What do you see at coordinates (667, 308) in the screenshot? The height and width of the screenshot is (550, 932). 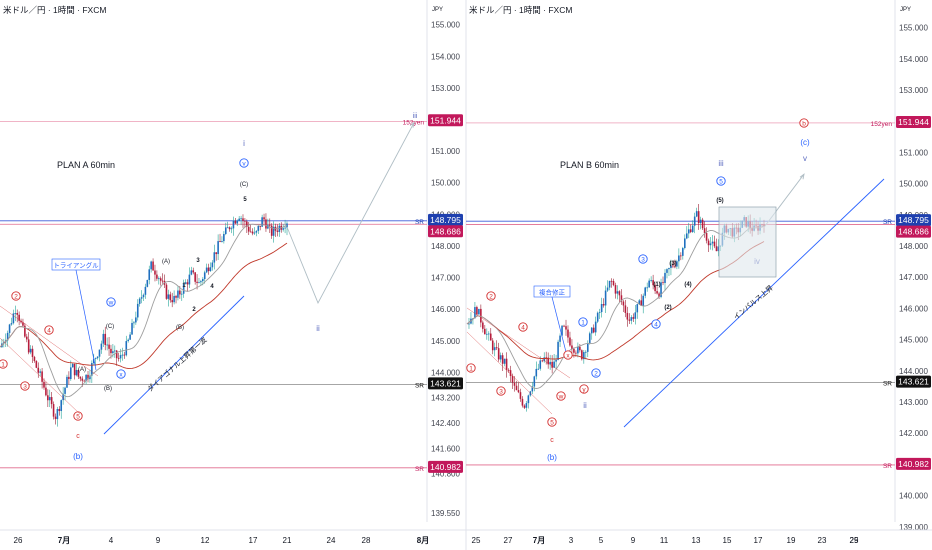 I see `wave-2p-label: (2)` at bounding box center [667, 308].